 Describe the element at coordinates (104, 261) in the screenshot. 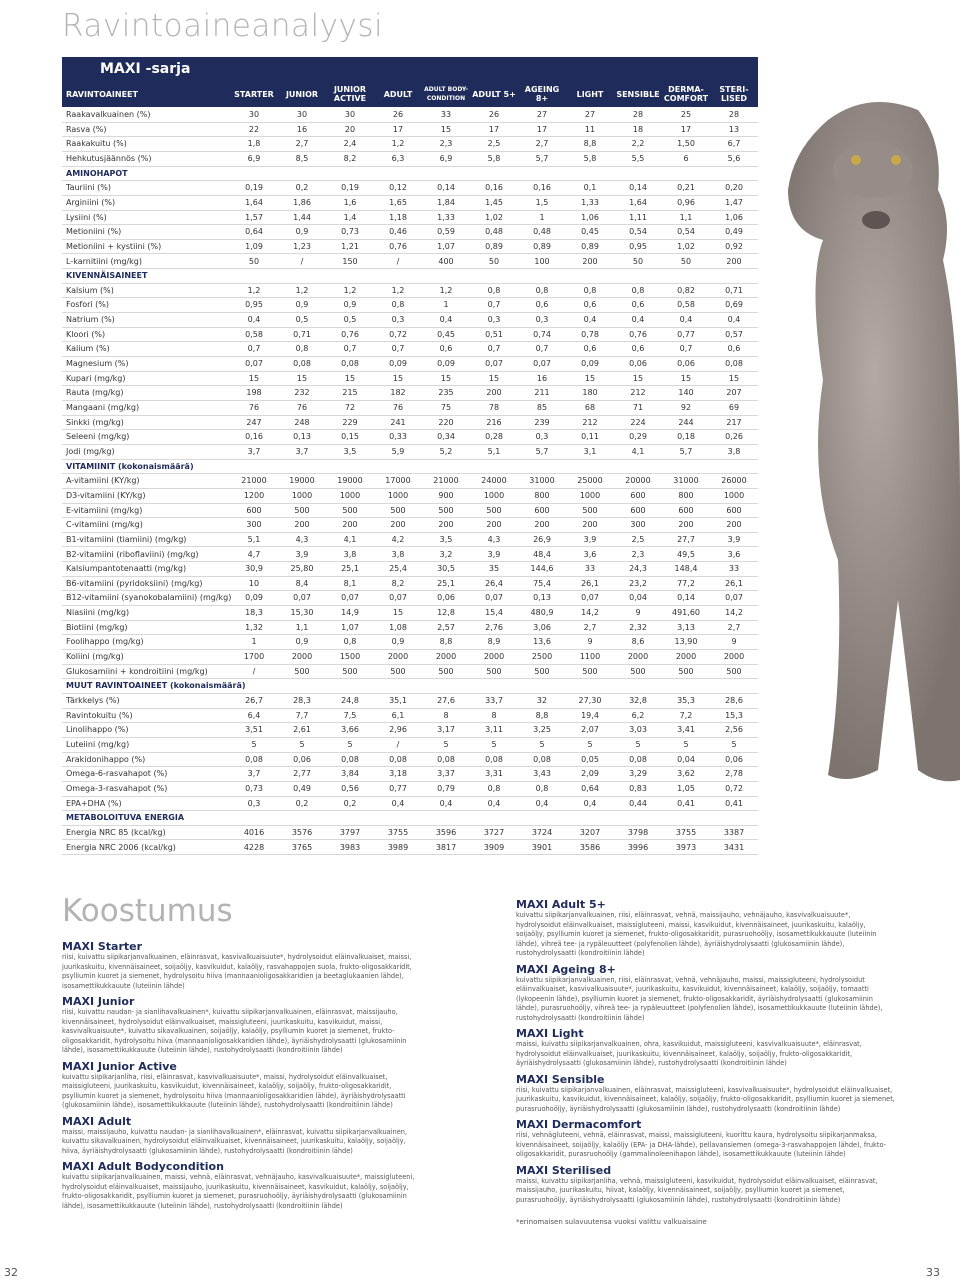

I see `row-label: L-karnitiini (mg/kg)` at that location.